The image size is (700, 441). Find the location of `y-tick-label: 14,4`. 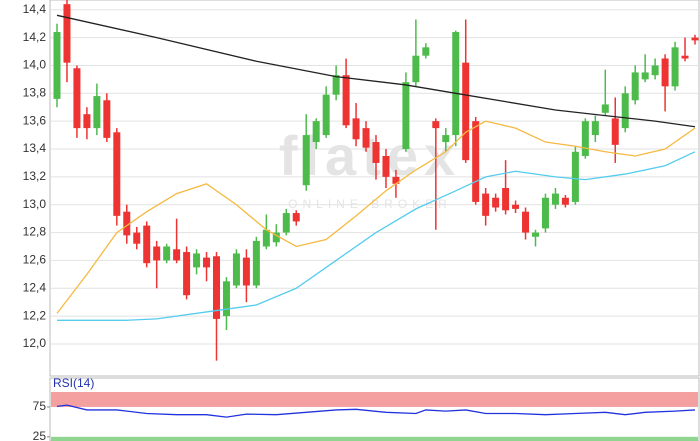

y-tick-label: 14,4 is located at coordinates (35, 9).